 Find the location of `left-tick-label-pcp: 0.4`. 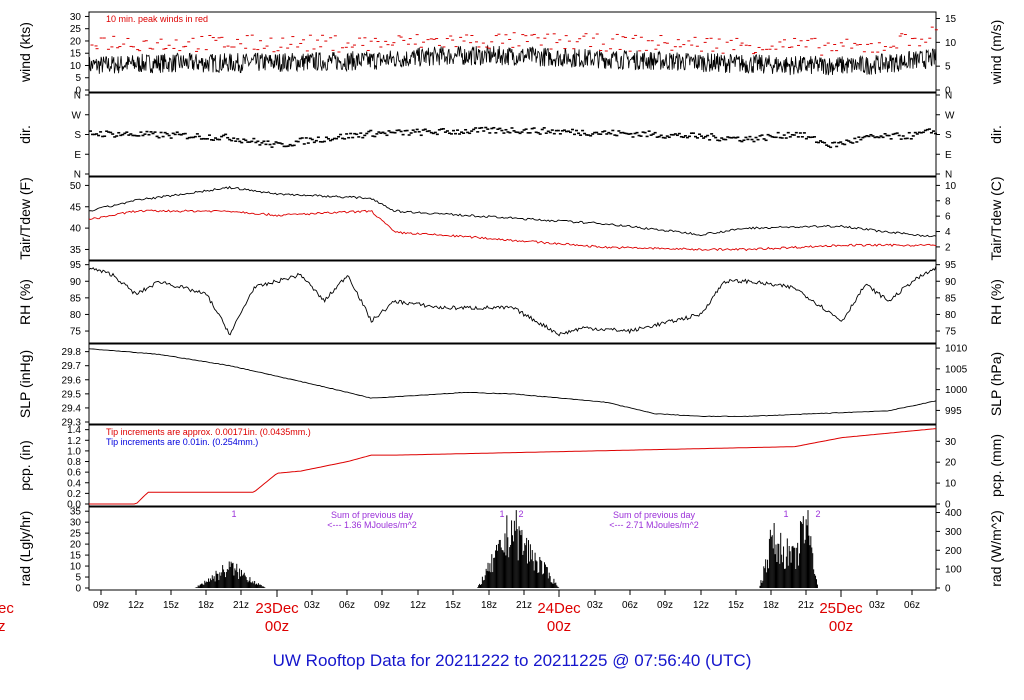

left-tick-label-pcp: 0.4 is located at coordinates (74, 483).